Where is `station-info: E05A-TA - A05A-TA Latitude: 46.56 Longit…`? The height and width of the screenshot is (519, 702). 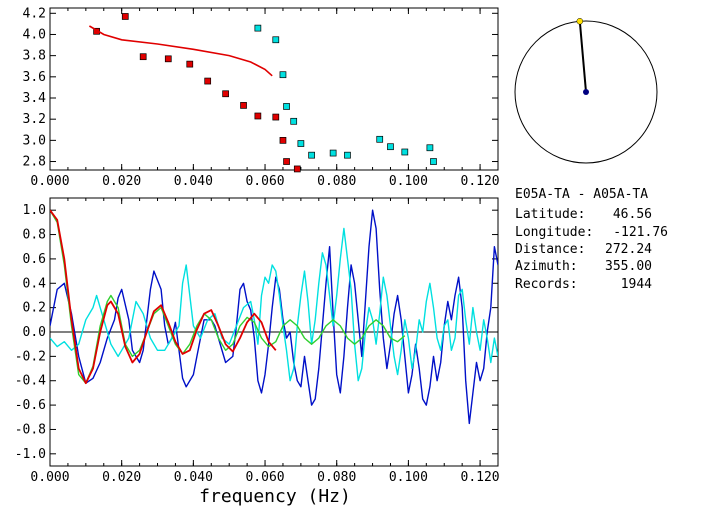
station-info: E05A-TA - A05A-TA Latitude: 46.56 Longit… is located at coordinates (591, 239).